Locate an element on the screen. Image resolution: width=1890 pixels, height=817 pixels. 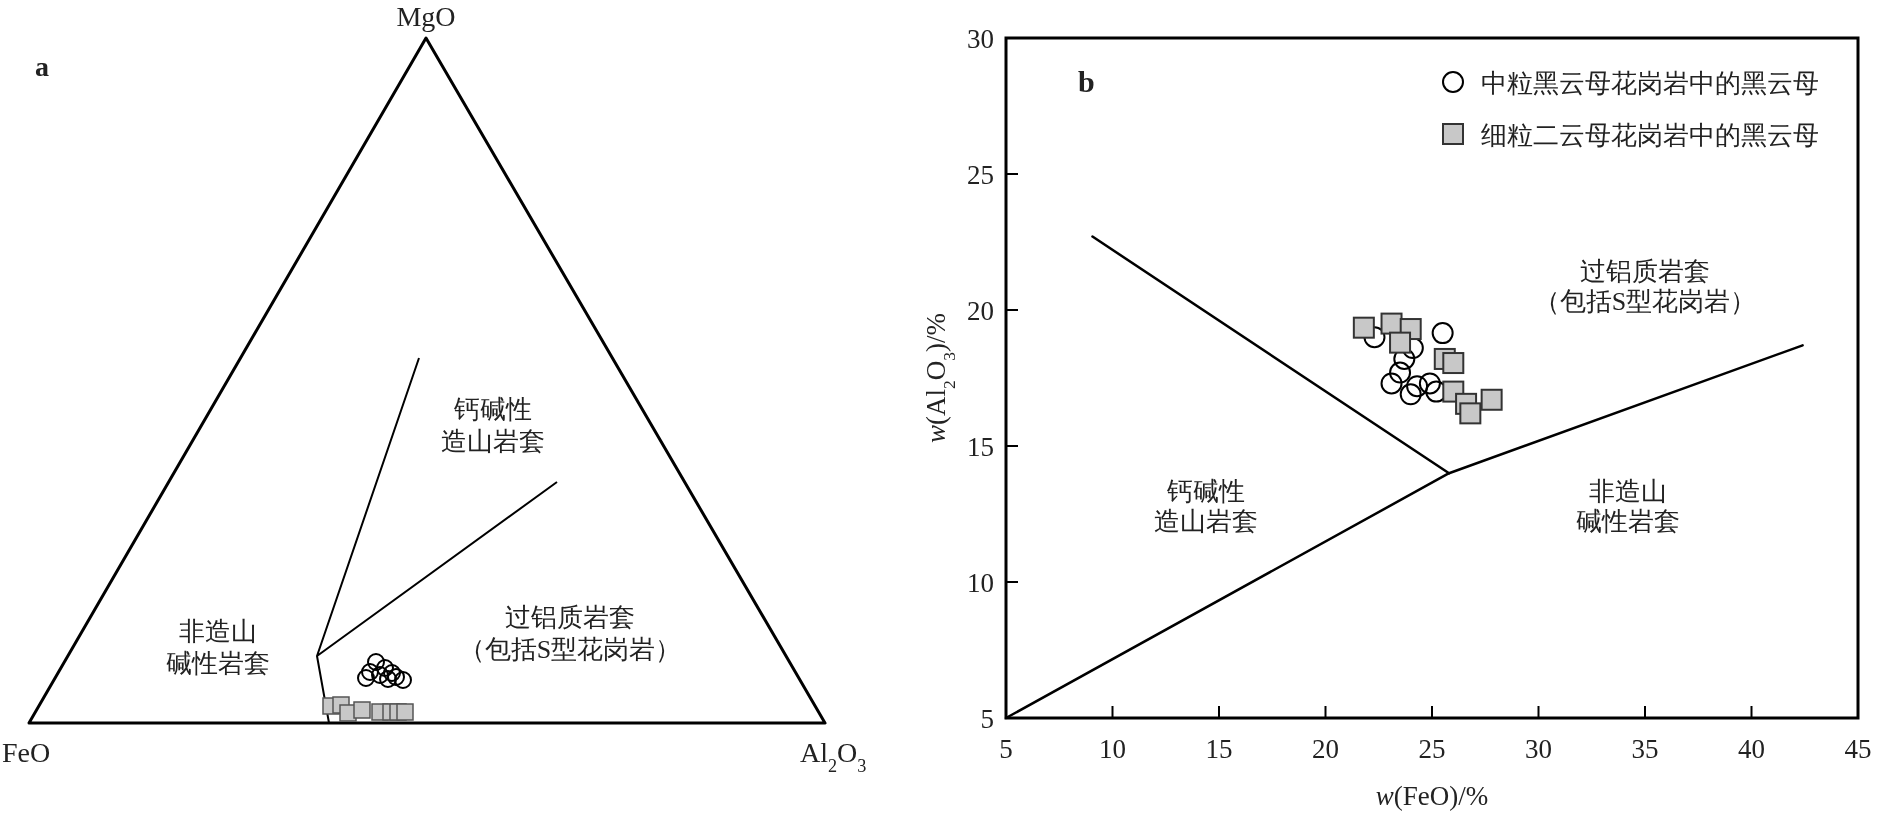
y-tick-label: 20 is located at coordinates (980, 311).